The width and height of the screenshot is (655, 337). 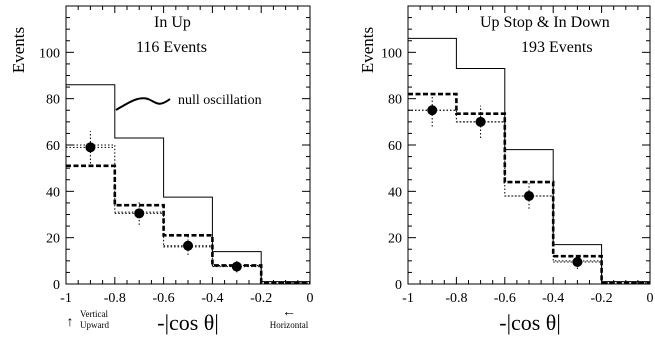 What do you see at coordinates (545, 22) in the screenshot?
I see `panel-title: Up Stop & In Down` at bounding box center [545, 22].